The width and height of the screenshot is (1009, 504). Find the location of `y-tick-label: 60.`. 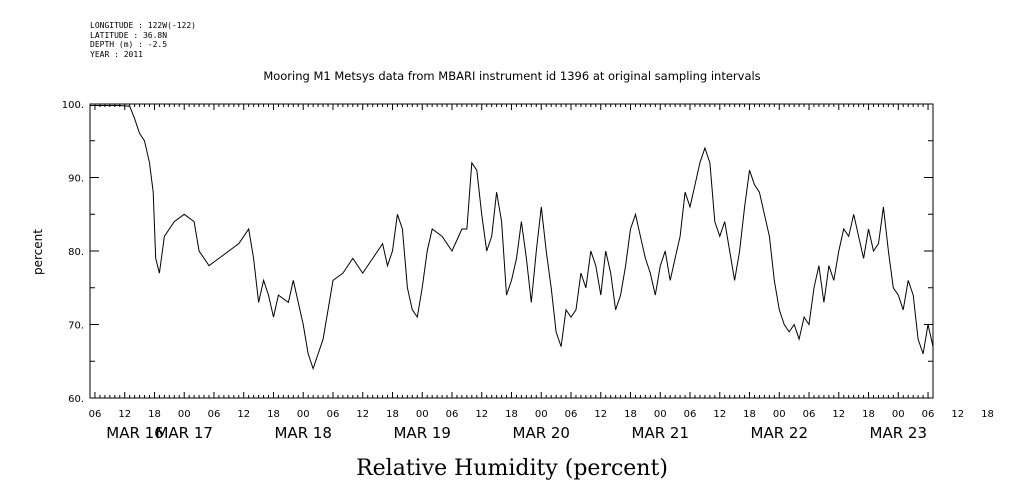

y-tick-label: 60. is located at coordinates (76, 399).